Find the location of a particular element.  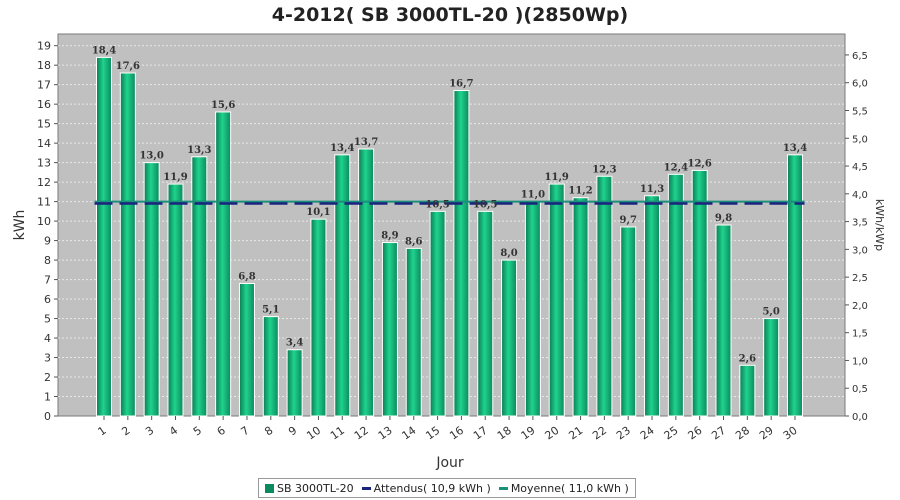

legend-item-moyenne: Moyenne( 11,0 kWh ) is located at coordinates (563, 488).